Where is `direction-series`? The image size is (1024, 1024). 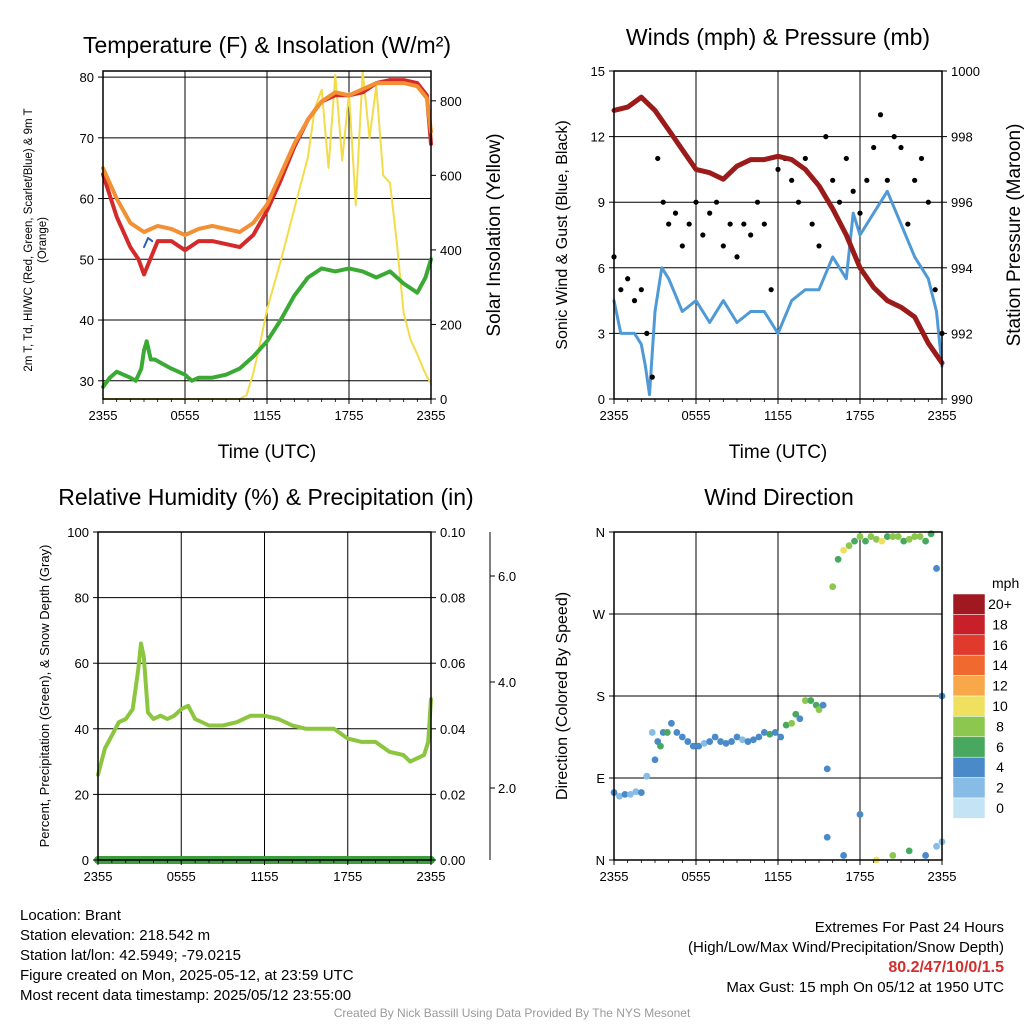 direction-series is located at coordinates (778, 697).